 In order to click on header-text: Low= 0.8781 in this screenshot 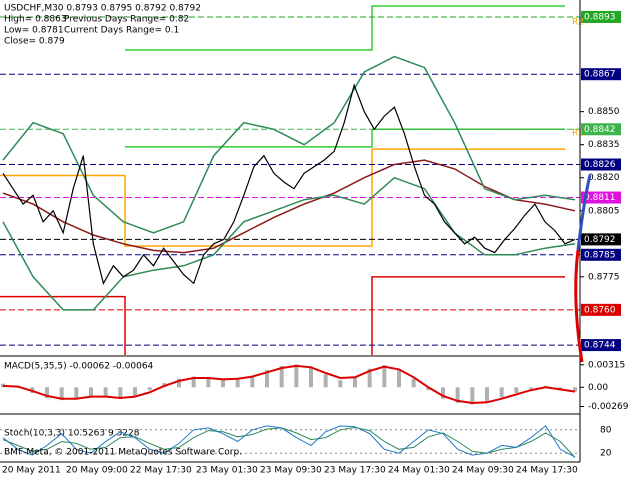, I will do `click(34, 31)`.